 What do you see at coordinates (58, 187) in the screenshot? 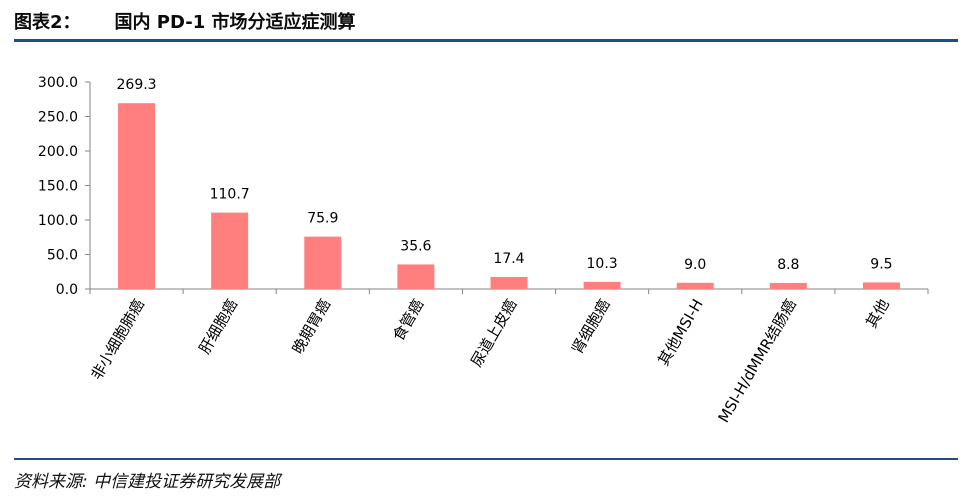
I see `y-tick-label: 150.0` at bounding box center [58, 187].